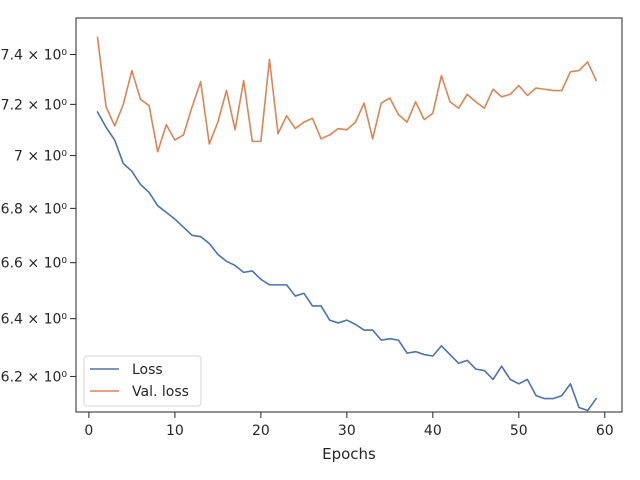 The width and height of the screenshot is (640, 480). What do you see at coordinates (34, 377) in the screenshot?
I see `y-tick-label: 6.2 × 10⁰` at bounding box center [34, 377].